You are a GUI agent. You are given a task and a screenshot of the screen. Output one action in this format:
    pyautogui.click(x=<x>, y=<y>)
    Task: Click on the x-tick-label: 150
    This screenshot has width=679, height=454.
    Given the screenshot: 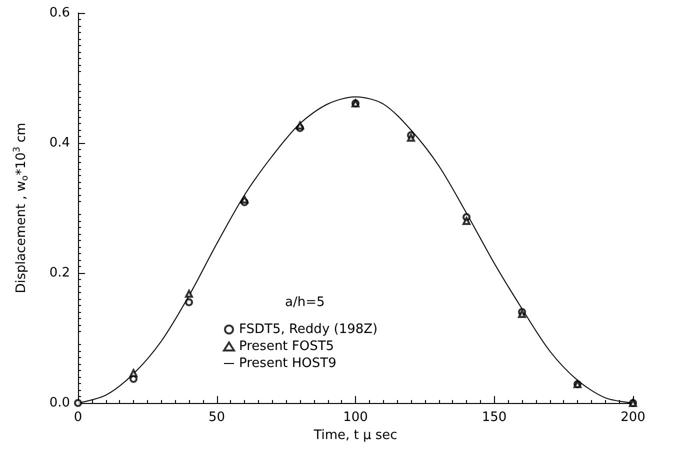 What is the action you would take?
    pyautogui.click(x=494, y=417)
    